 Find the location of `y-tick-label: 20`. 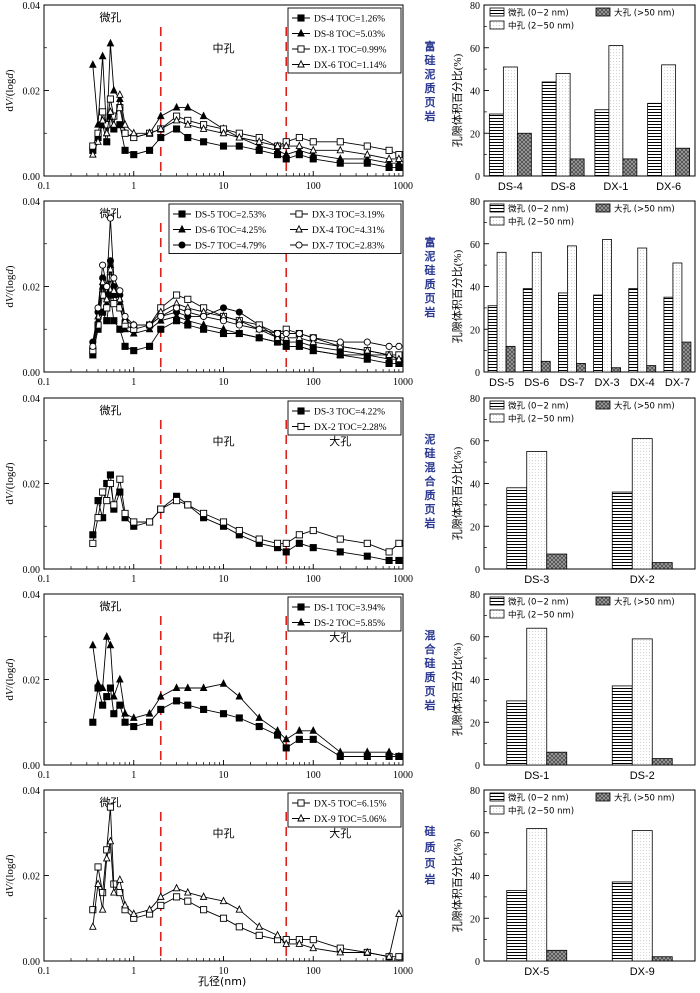

y-tick-label: 20 is located at coordinates (475, 919).